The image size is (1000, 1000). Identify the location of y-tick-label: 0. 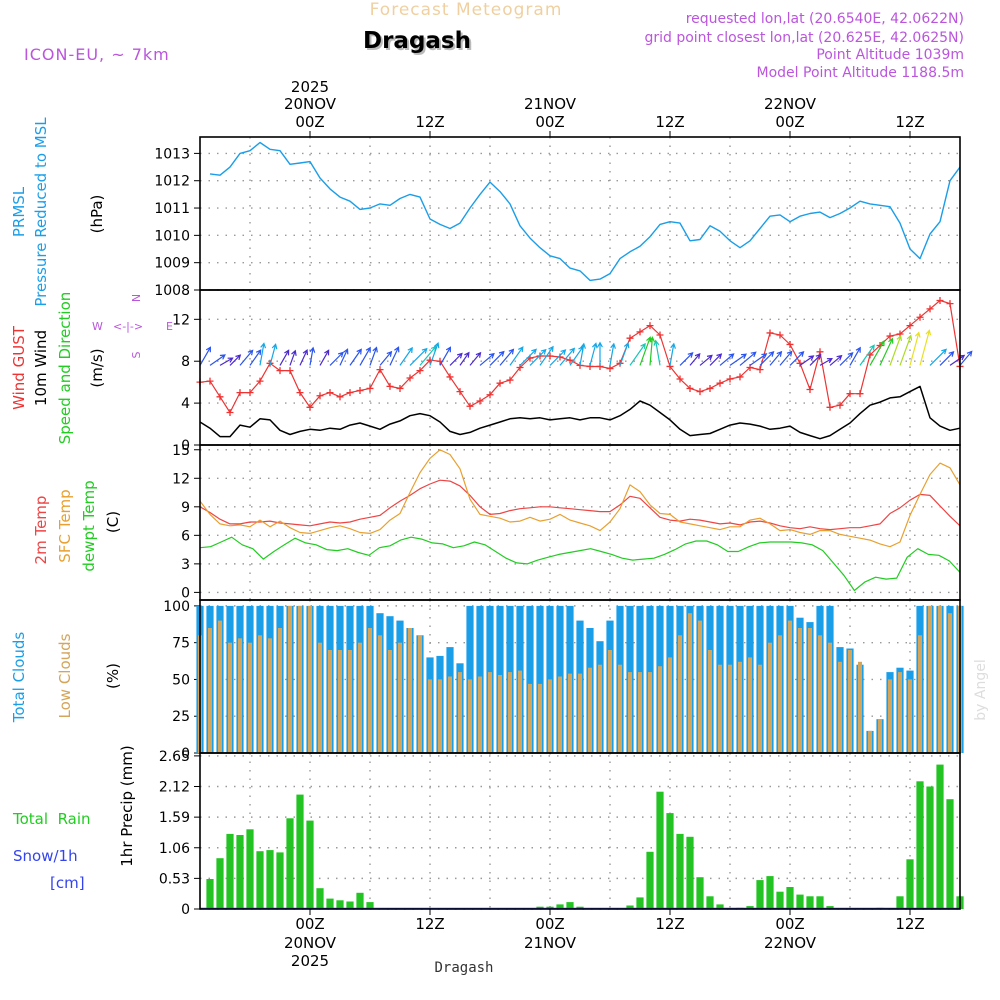
(185, 910).